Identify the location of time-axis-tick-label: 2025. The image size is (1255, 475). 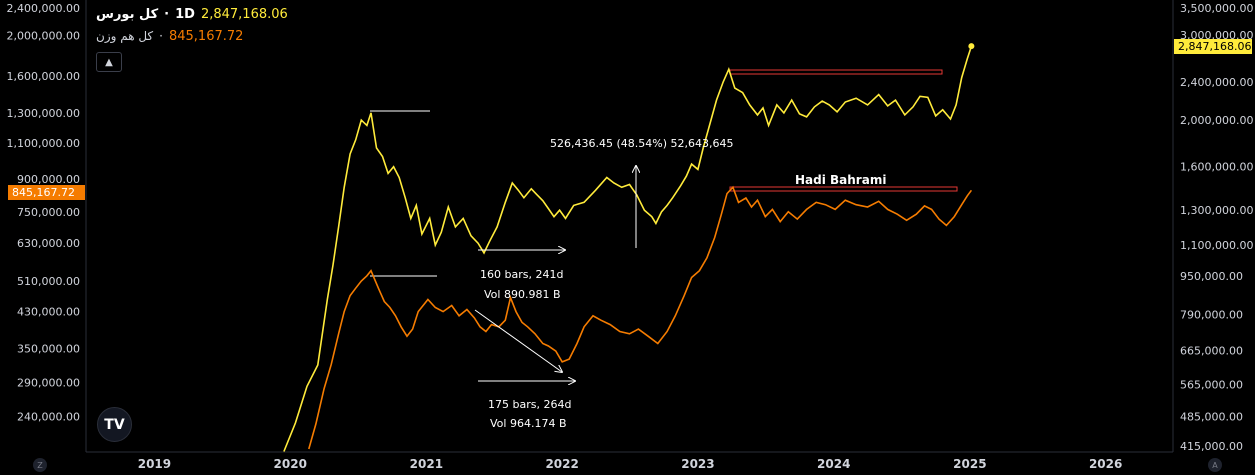
(969, 464).